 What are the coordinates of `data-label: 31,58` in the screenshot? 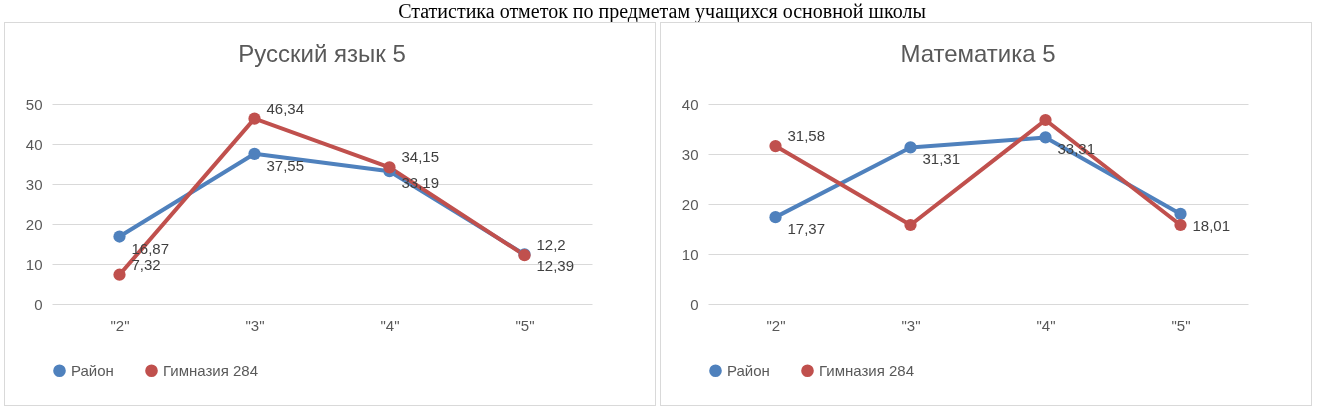 It's located at (806, 136).